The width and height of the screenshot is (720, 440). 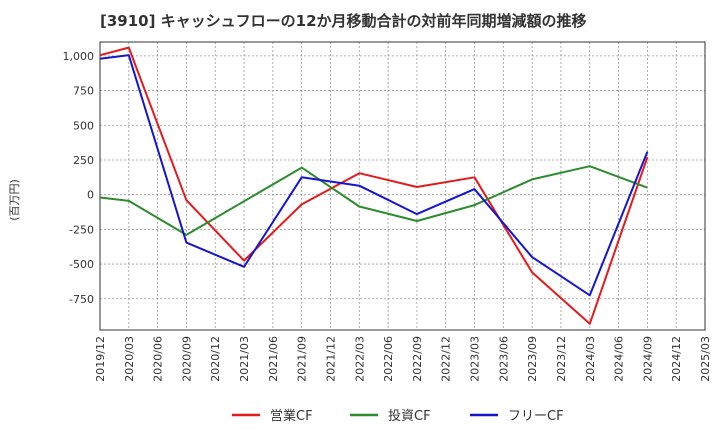 I want to click on legend-label-2: 投資CF, so click(x=409, y=416).